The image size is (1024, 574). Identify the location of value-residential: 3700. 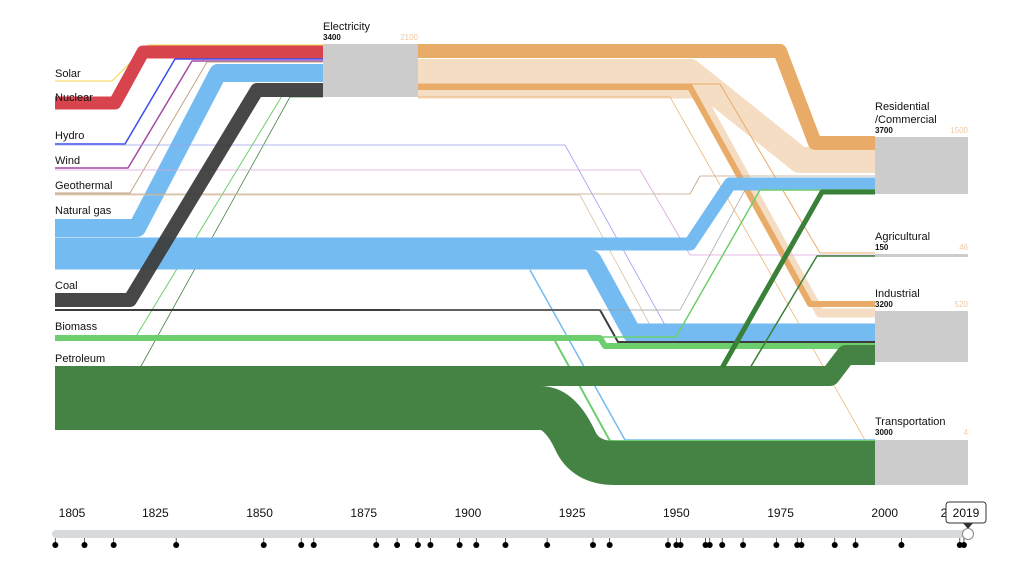
(884, 130).